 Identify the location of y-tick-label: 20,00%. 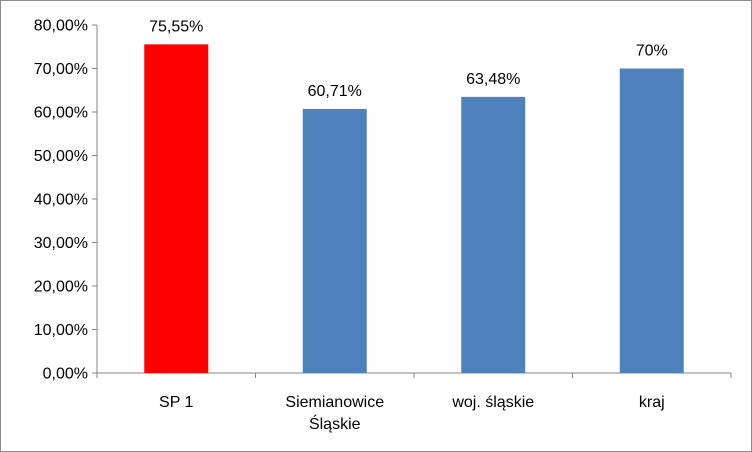
(61, 287).